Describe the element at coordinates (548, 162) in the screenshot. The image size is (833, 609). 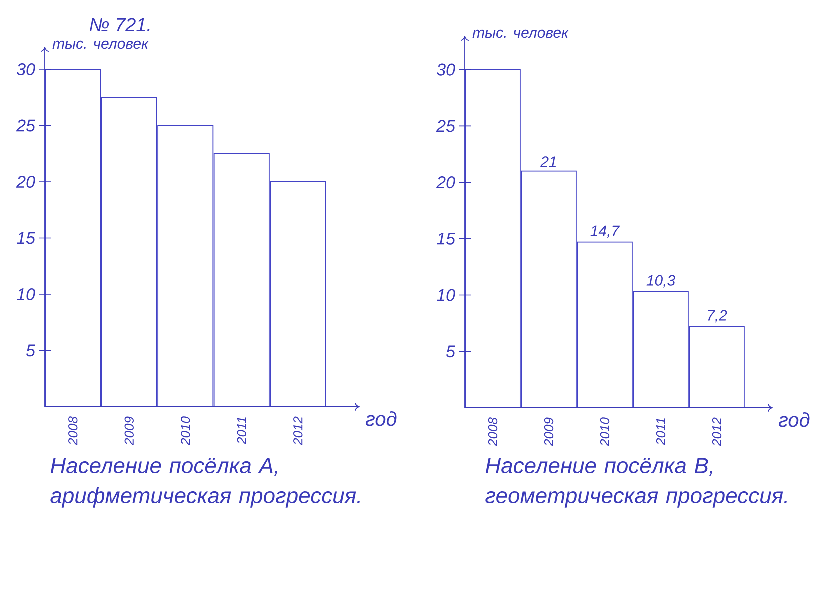
I see `data-label: 21` at that location.